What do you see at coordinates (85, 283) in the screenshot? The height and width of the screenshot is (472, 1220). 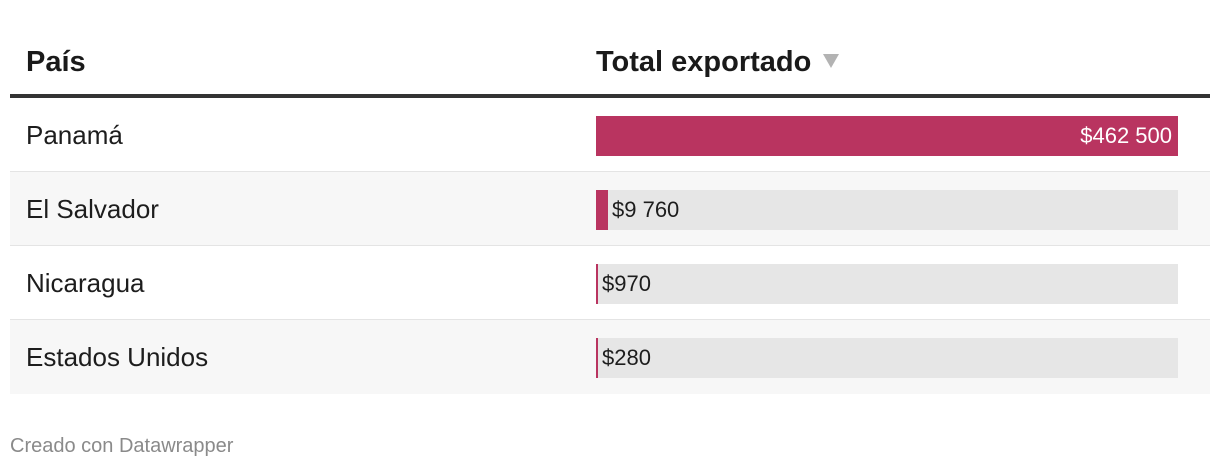 I see `country-cell: Nicaragua` at bounding box center [85, 283].